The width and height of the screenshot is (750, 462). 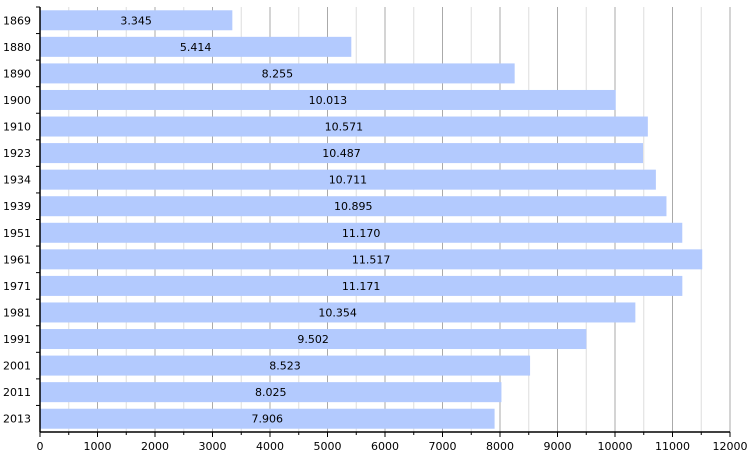 What do you see at coordinates (615, 446) in the screenshot?
I see `x-tick-label: 10000` at bounding box center [615, 446].